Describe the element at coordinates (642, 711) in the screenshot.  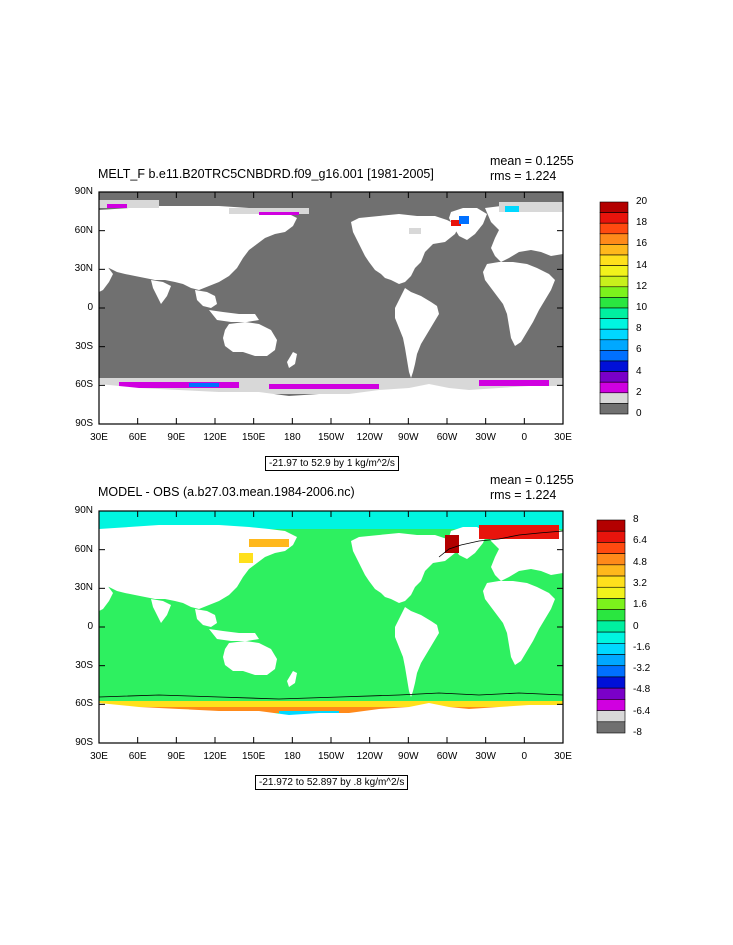
I see `colorbar-label: -6.4` at that location.